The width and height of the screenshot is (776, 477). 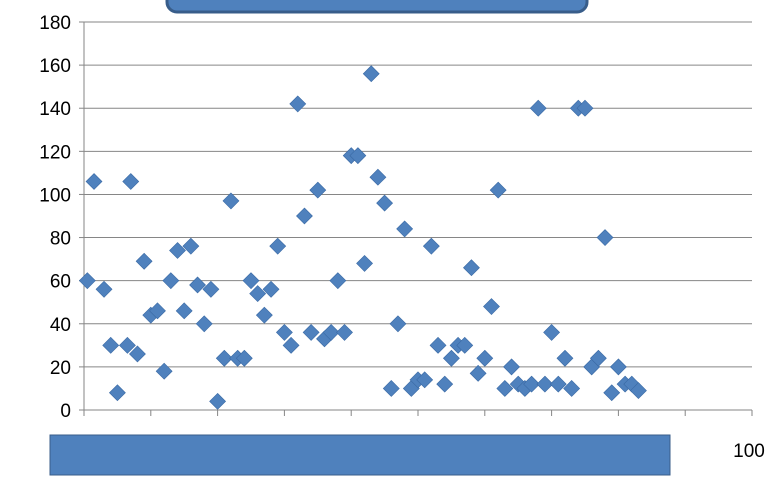 I want to click on y-tick-label: 20, so click(x=60, y=368).